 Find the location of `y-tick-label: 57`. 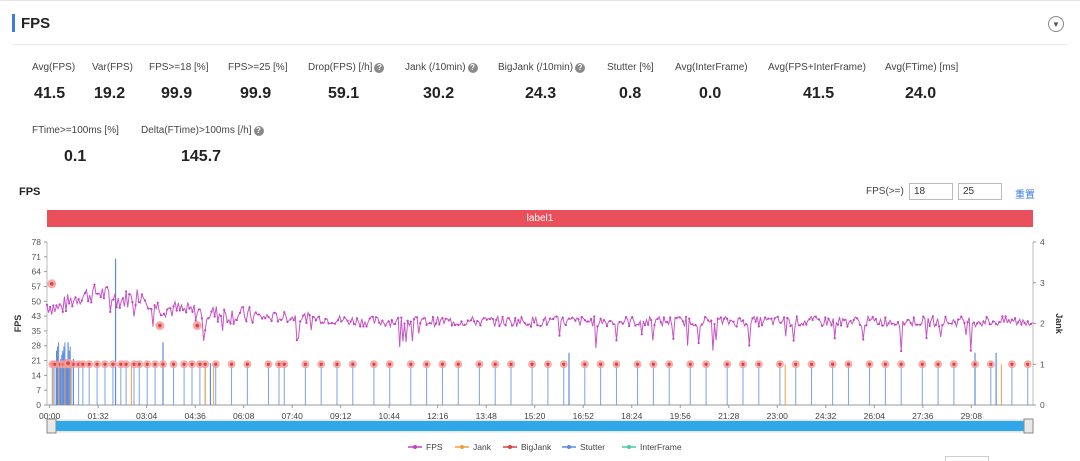

y-tick-label: 57 is located at coordinates (37, 286).